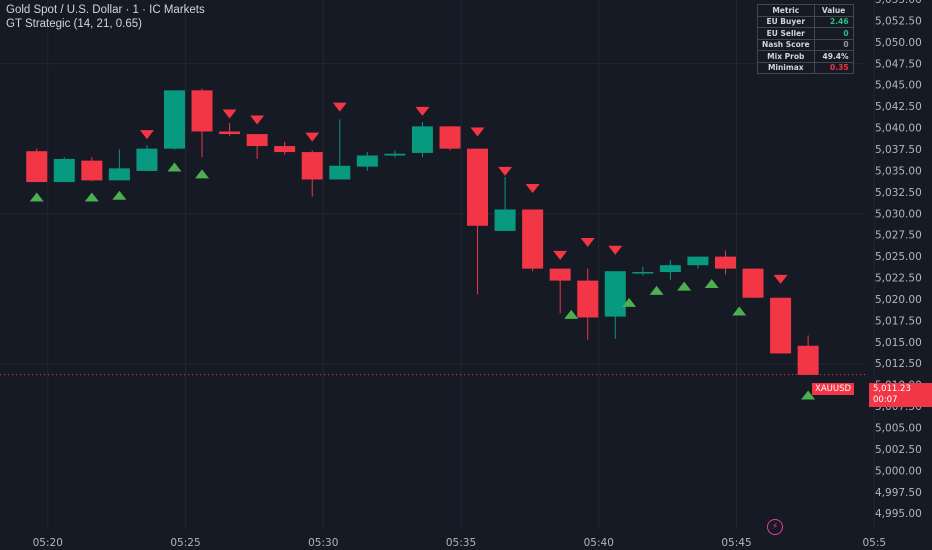 The image size is (932, 550). Describe the element at coordinates (898, 300) in the screenshot. I see `price-tick-label: 5,020.00` at that location.